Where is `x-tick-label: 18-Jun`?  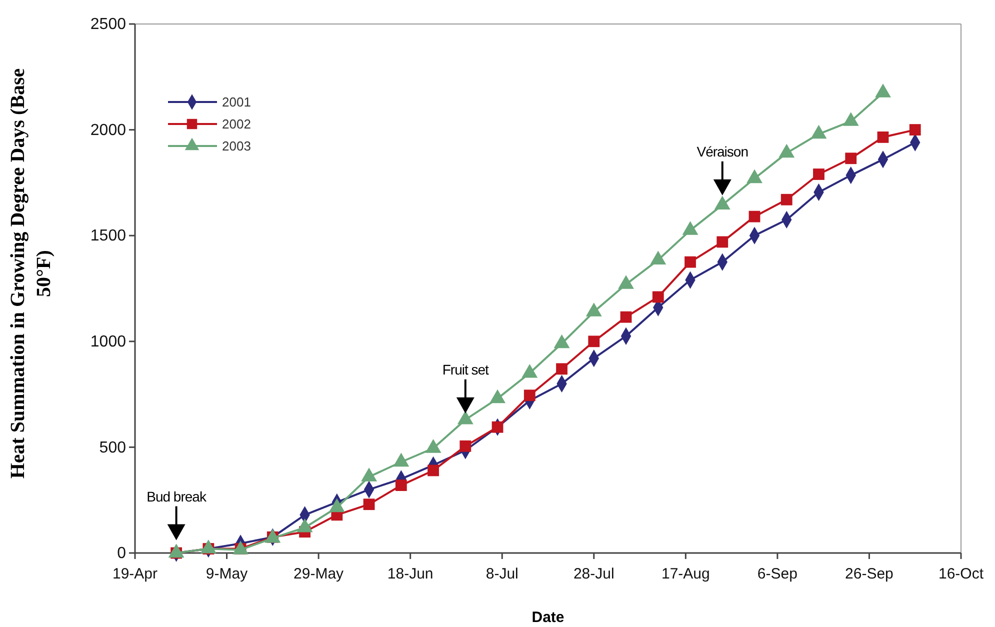 x-tick-label: 18-Jun is located at coordinates (410, 574).